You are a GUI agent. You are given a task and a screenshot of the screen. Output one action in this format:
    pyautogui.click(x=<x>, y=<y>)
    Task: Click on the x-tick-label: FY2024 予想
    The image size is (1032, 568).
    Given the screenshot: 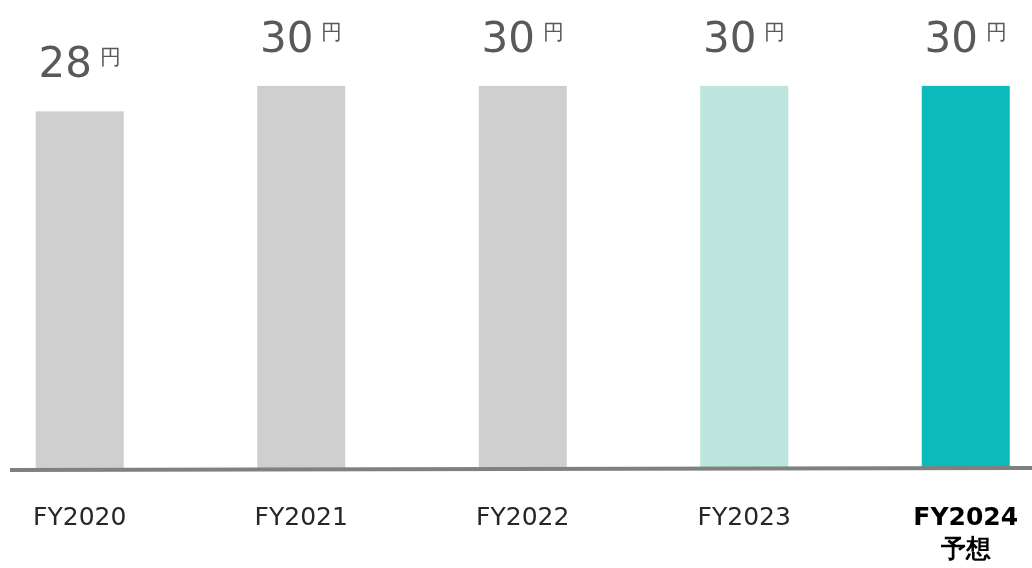 What is the action you would take?
    pyautogui.click(x=966, y=532)
    